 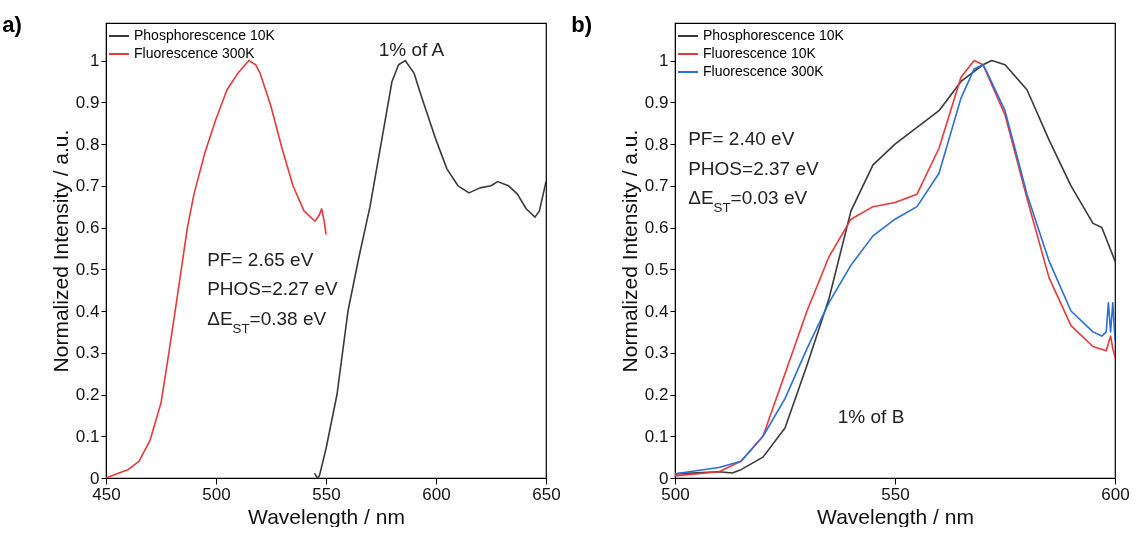 I want to click on annotation: ΔE$_{ST}$=0.38 eV, so click(x=267, y=321).